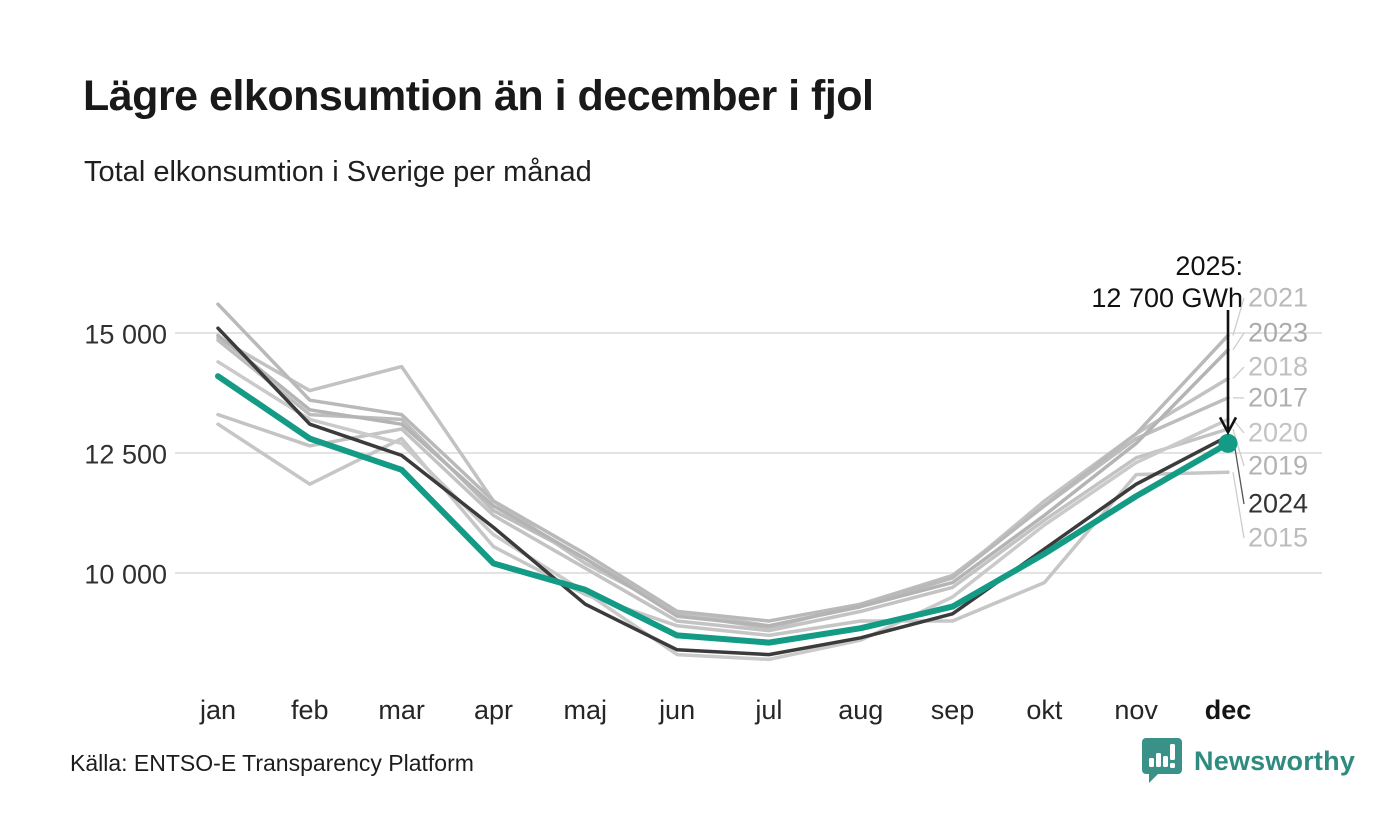 The image size is (1400, 840). What do you see at coordinates (1278, 366) in the screenshot?
I see `year-end-label: 2018` at bounding box center [1278, 366].